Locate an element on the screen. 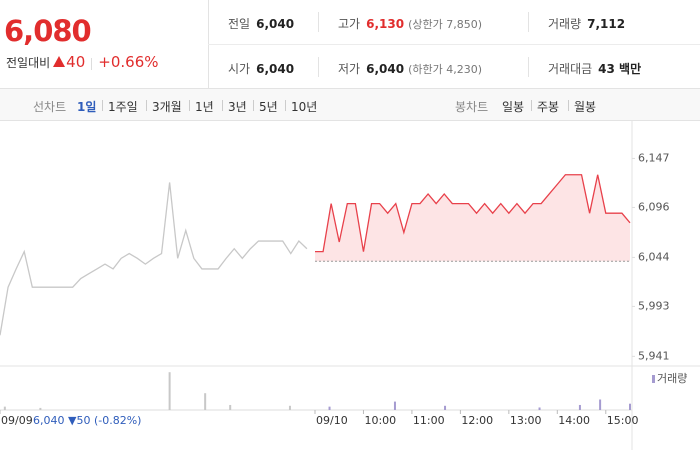 Image resolution: width=700 pixels, height=450 pixels. period-tab: 1년 is located at coordinates (204, 107).